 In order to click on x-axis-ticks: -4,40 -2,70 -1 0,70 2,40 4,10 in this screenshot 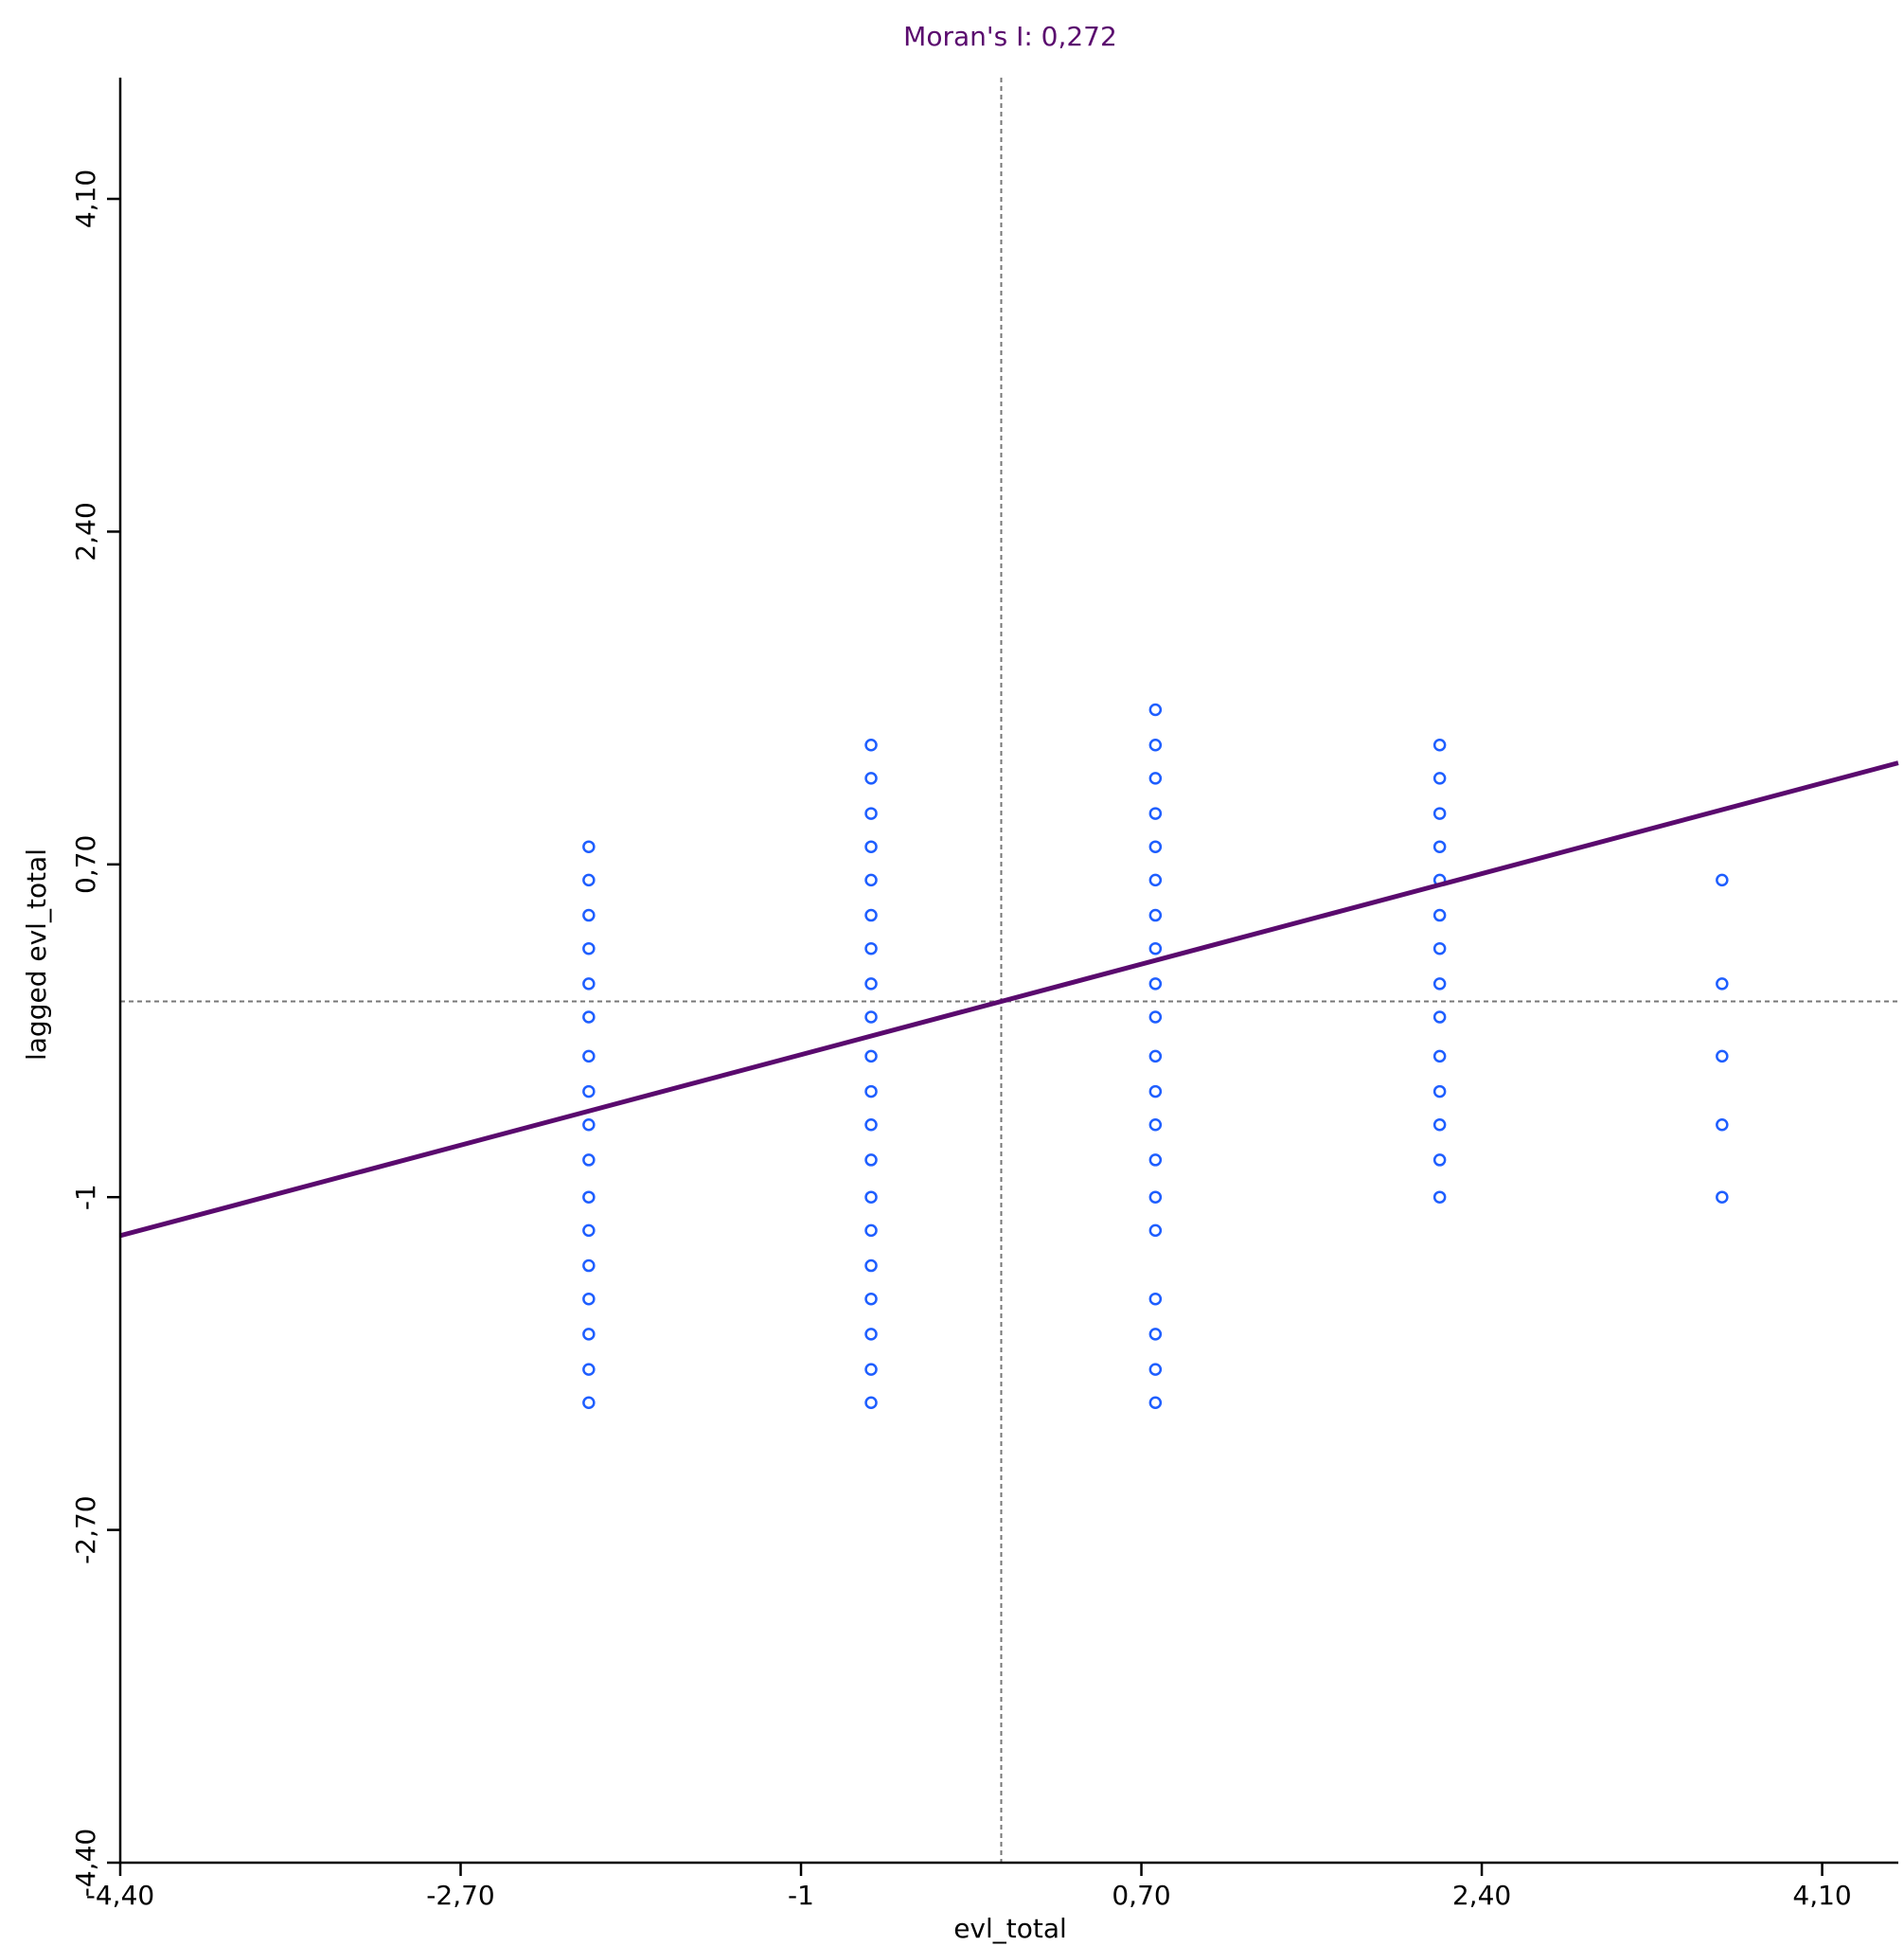, I will do `click(969, 1887)`.